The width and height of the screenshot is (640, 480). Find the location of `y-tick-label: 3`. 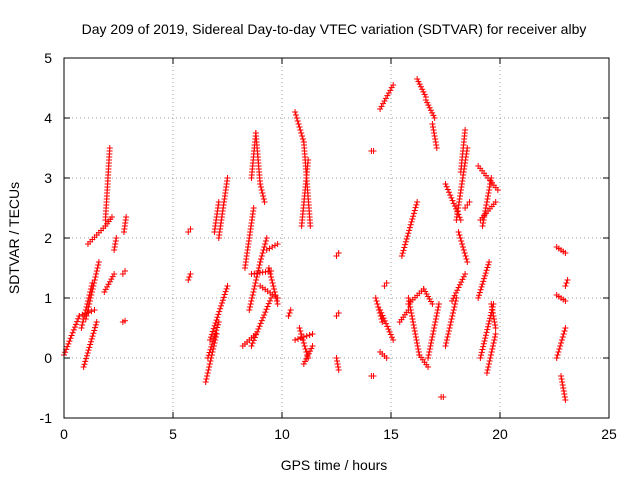

y-tick-label: 3 is located at coordinates (48, 178).